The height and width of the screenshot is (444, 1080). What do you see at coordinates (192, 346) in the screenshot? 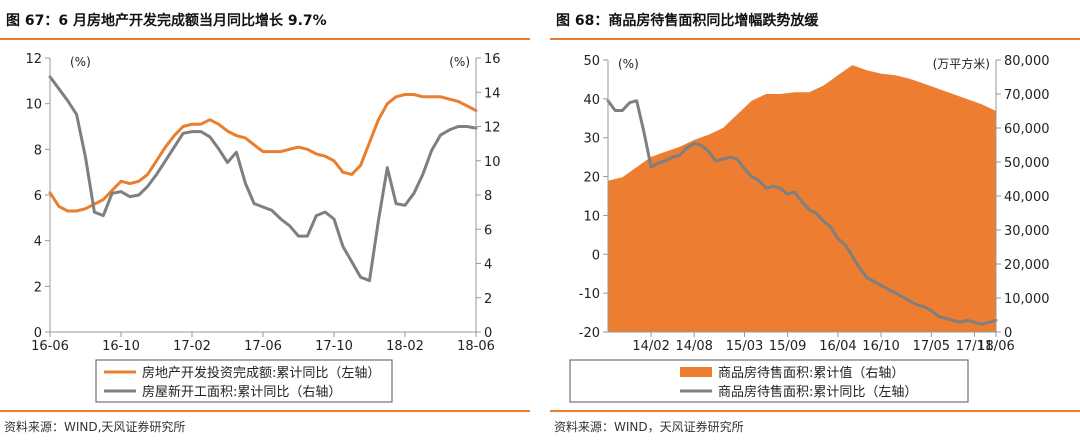
I see `x-tick-label: 17-02` at bounding box center [192, 346].